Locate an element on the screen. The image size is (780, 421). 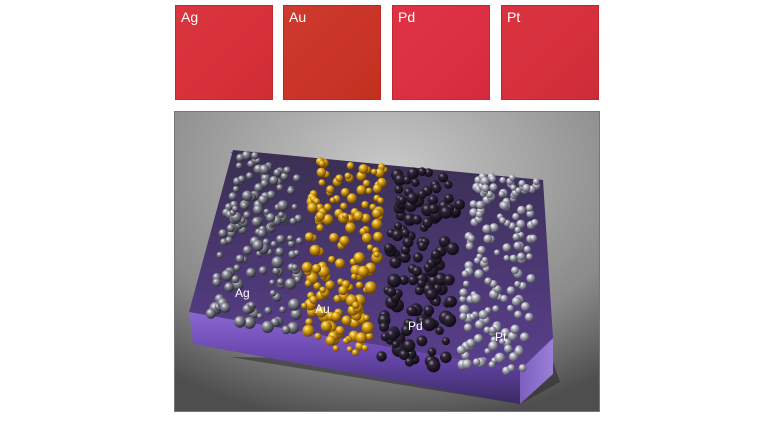
strip-label-pd: Pd is located at coordinates (415, 326).